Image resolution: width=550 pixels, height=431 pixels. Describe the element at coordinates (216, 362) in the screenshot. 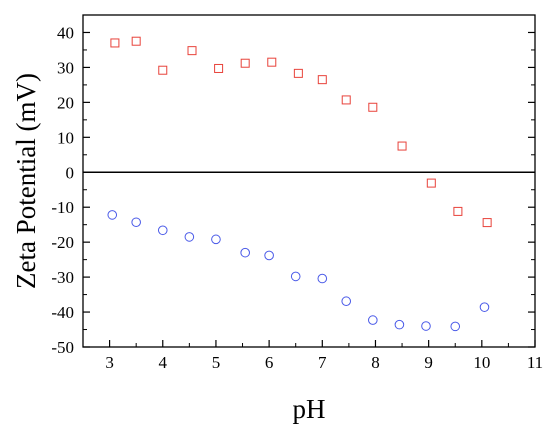

I see `x-tick-label: 5` at that location.